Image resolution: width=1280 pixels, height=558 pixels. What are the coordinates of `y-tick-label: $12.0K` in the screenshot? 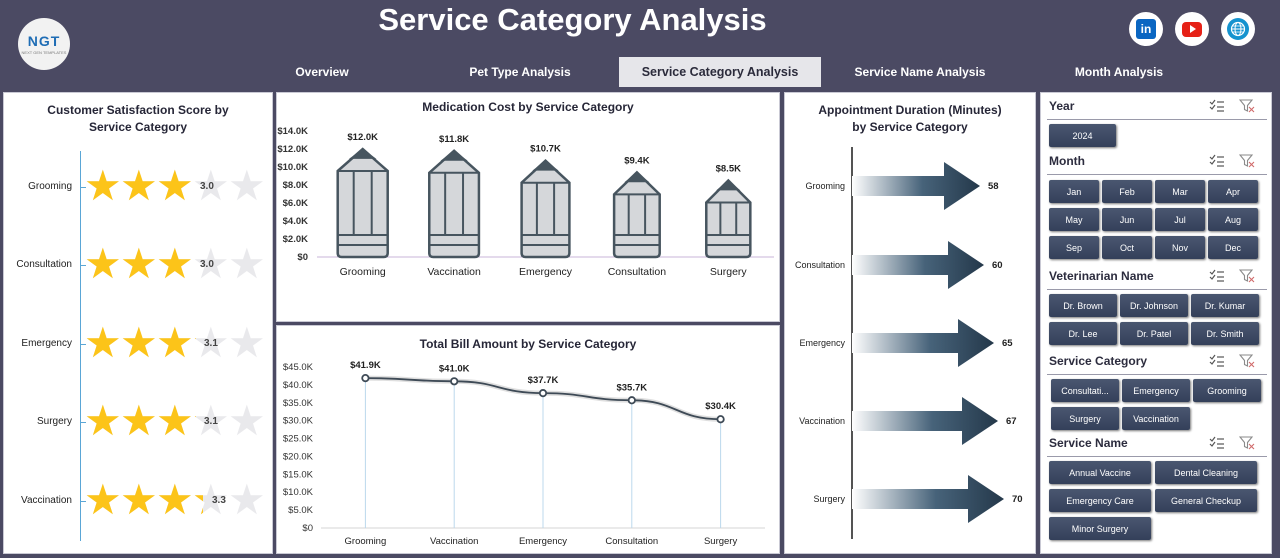 It's located at (292, 149).